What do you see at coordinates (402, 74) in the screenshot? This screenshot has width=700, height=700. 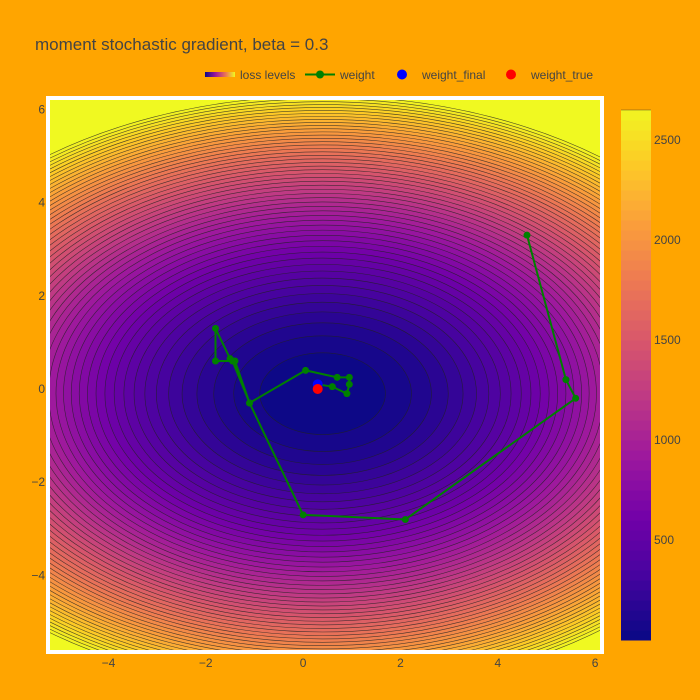 I see `legend-swatch-weight-final` at bounding box center [402, 74].